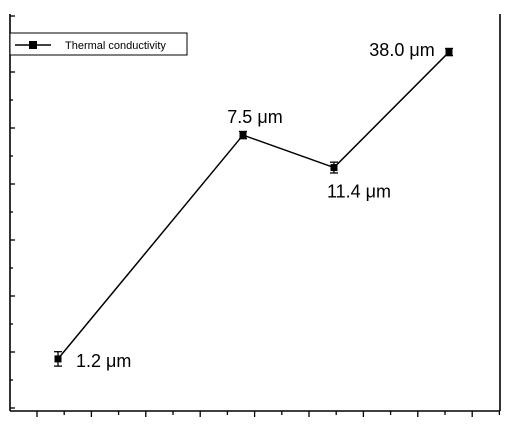 Image resolution: width=529 pixels, height=424 pixels. Describe the element at coordinates (254, 117) in the screenshot. I see `point-label: 7.5 μm` at that location.